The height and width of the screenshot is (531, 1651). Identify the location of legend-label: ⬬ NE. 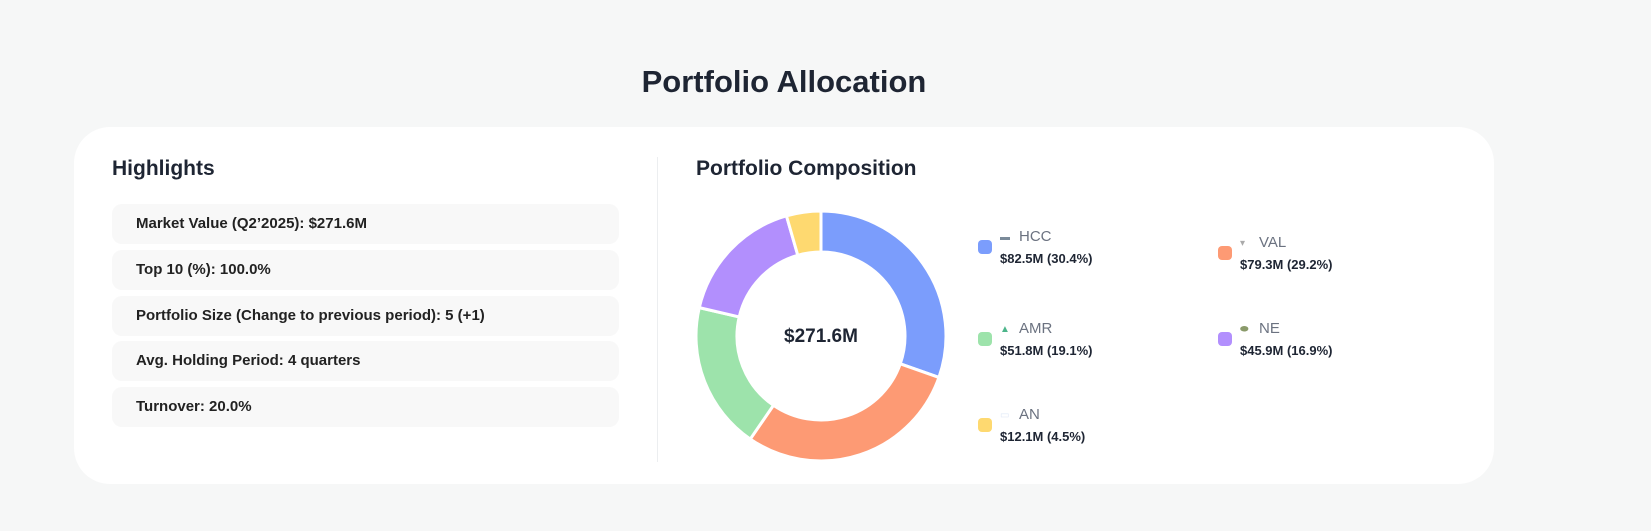
(1260, 328).